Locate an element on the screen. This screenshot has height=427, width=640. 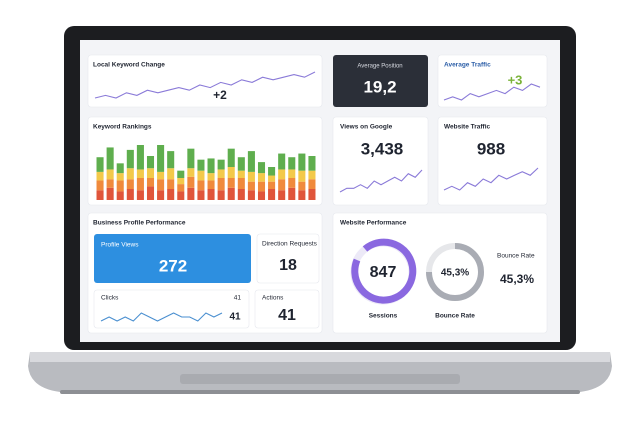
box-value: 41 is located at coordinates (287, 315).